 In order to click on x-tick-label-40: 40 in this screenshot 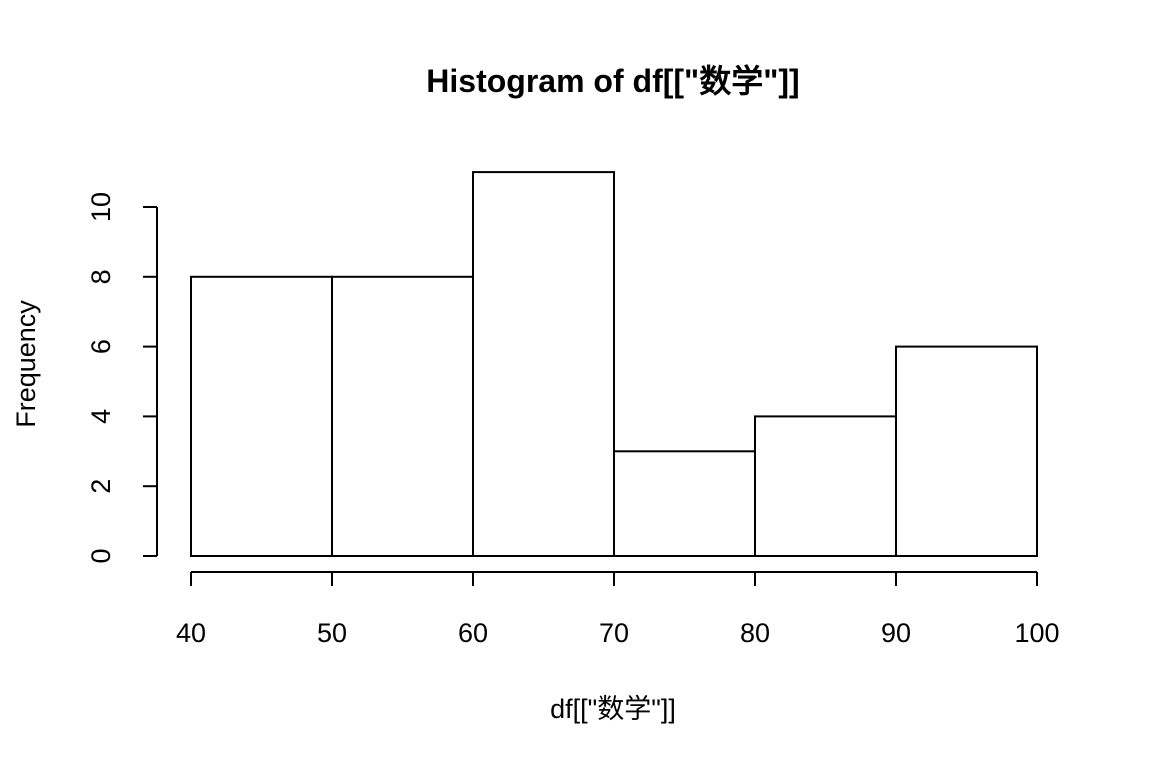, I will do `click(191, 633)`.